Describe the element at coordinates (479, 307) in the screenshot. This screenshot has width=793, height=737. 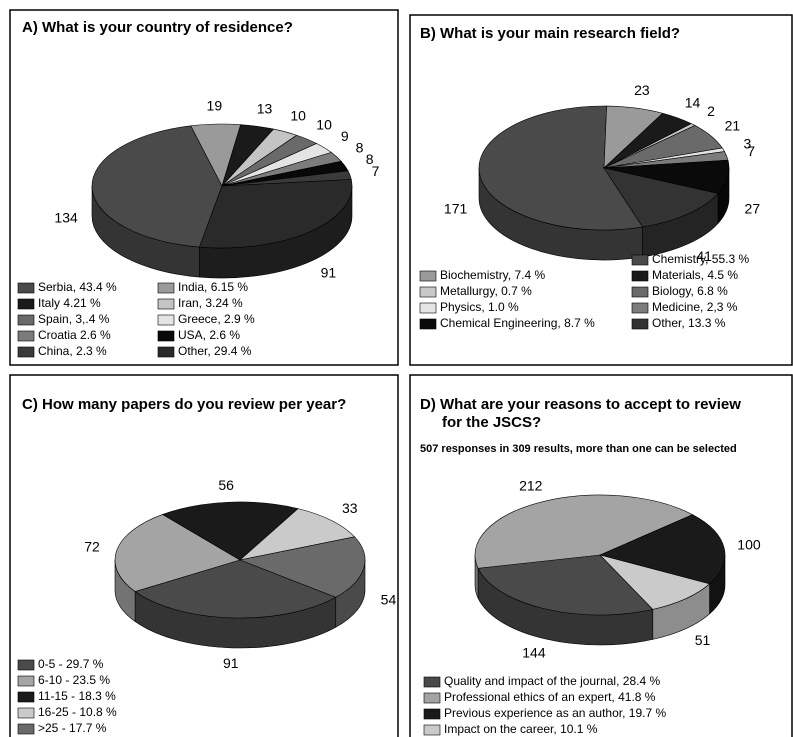
I see `legend-label: Physics, 1.0 %` at that location.